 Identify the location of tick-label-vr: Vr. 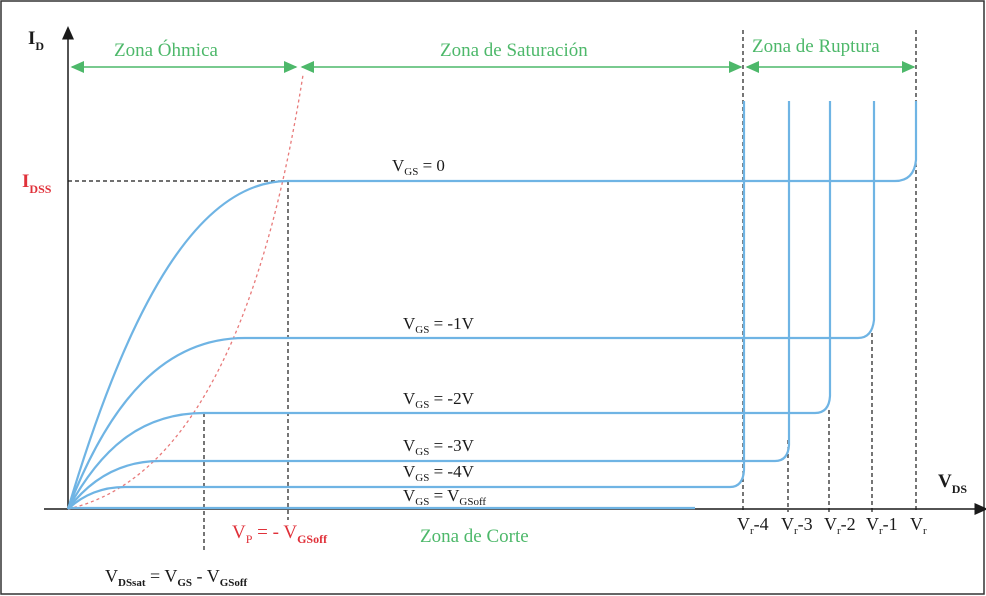
(918, 525).